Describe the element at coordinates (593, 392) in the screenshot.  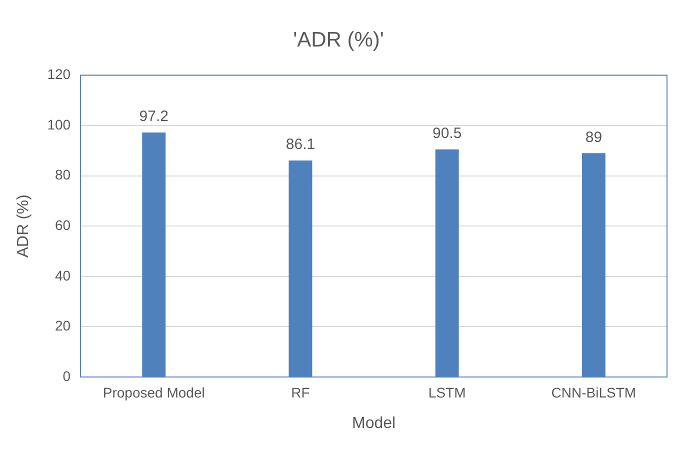
I see `x-tick-label: CNN-BiLSTM` at that location.